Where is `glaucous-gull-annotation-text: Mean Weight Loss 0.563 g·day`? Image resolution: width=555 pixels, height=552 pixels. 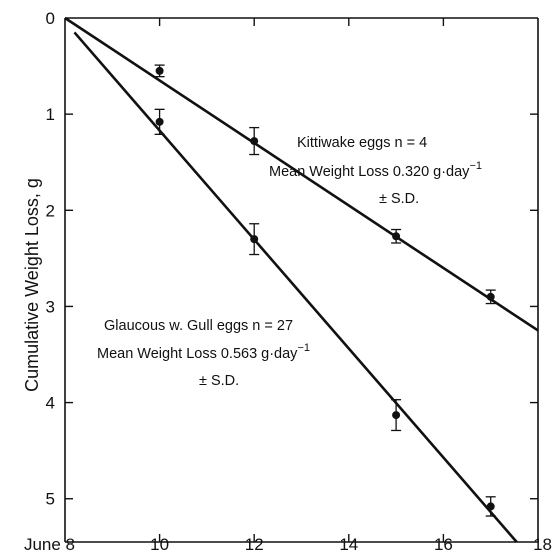
glaucous-gull-annotation-text: Mean Weight Loss 0.563 g·day is located at coordinates (197, 354).